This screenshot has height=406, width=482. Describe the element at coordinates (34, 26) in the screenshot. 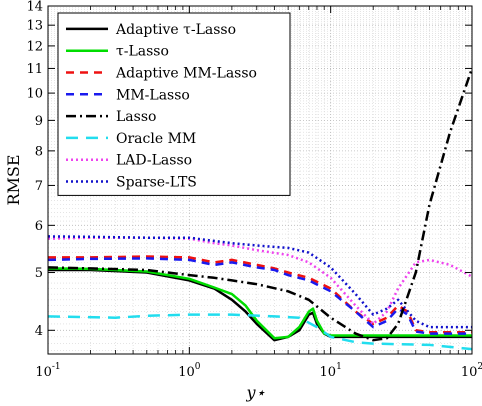

I see `y-tick-label: 13` at that location.